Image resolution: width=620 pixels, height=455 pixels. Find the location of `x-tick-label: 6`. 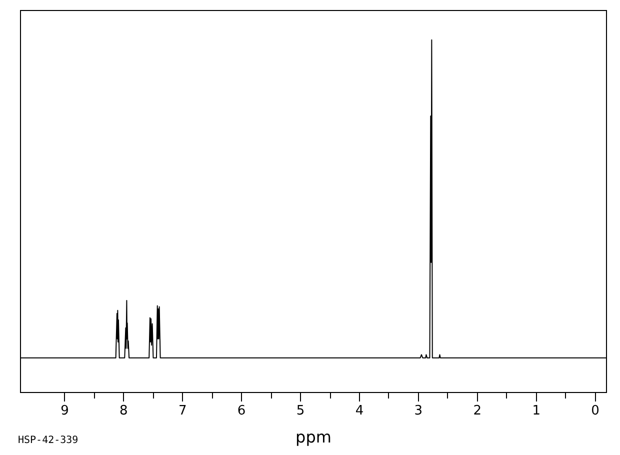

x-tick-label: 6 is located at coordinates (241, 411).